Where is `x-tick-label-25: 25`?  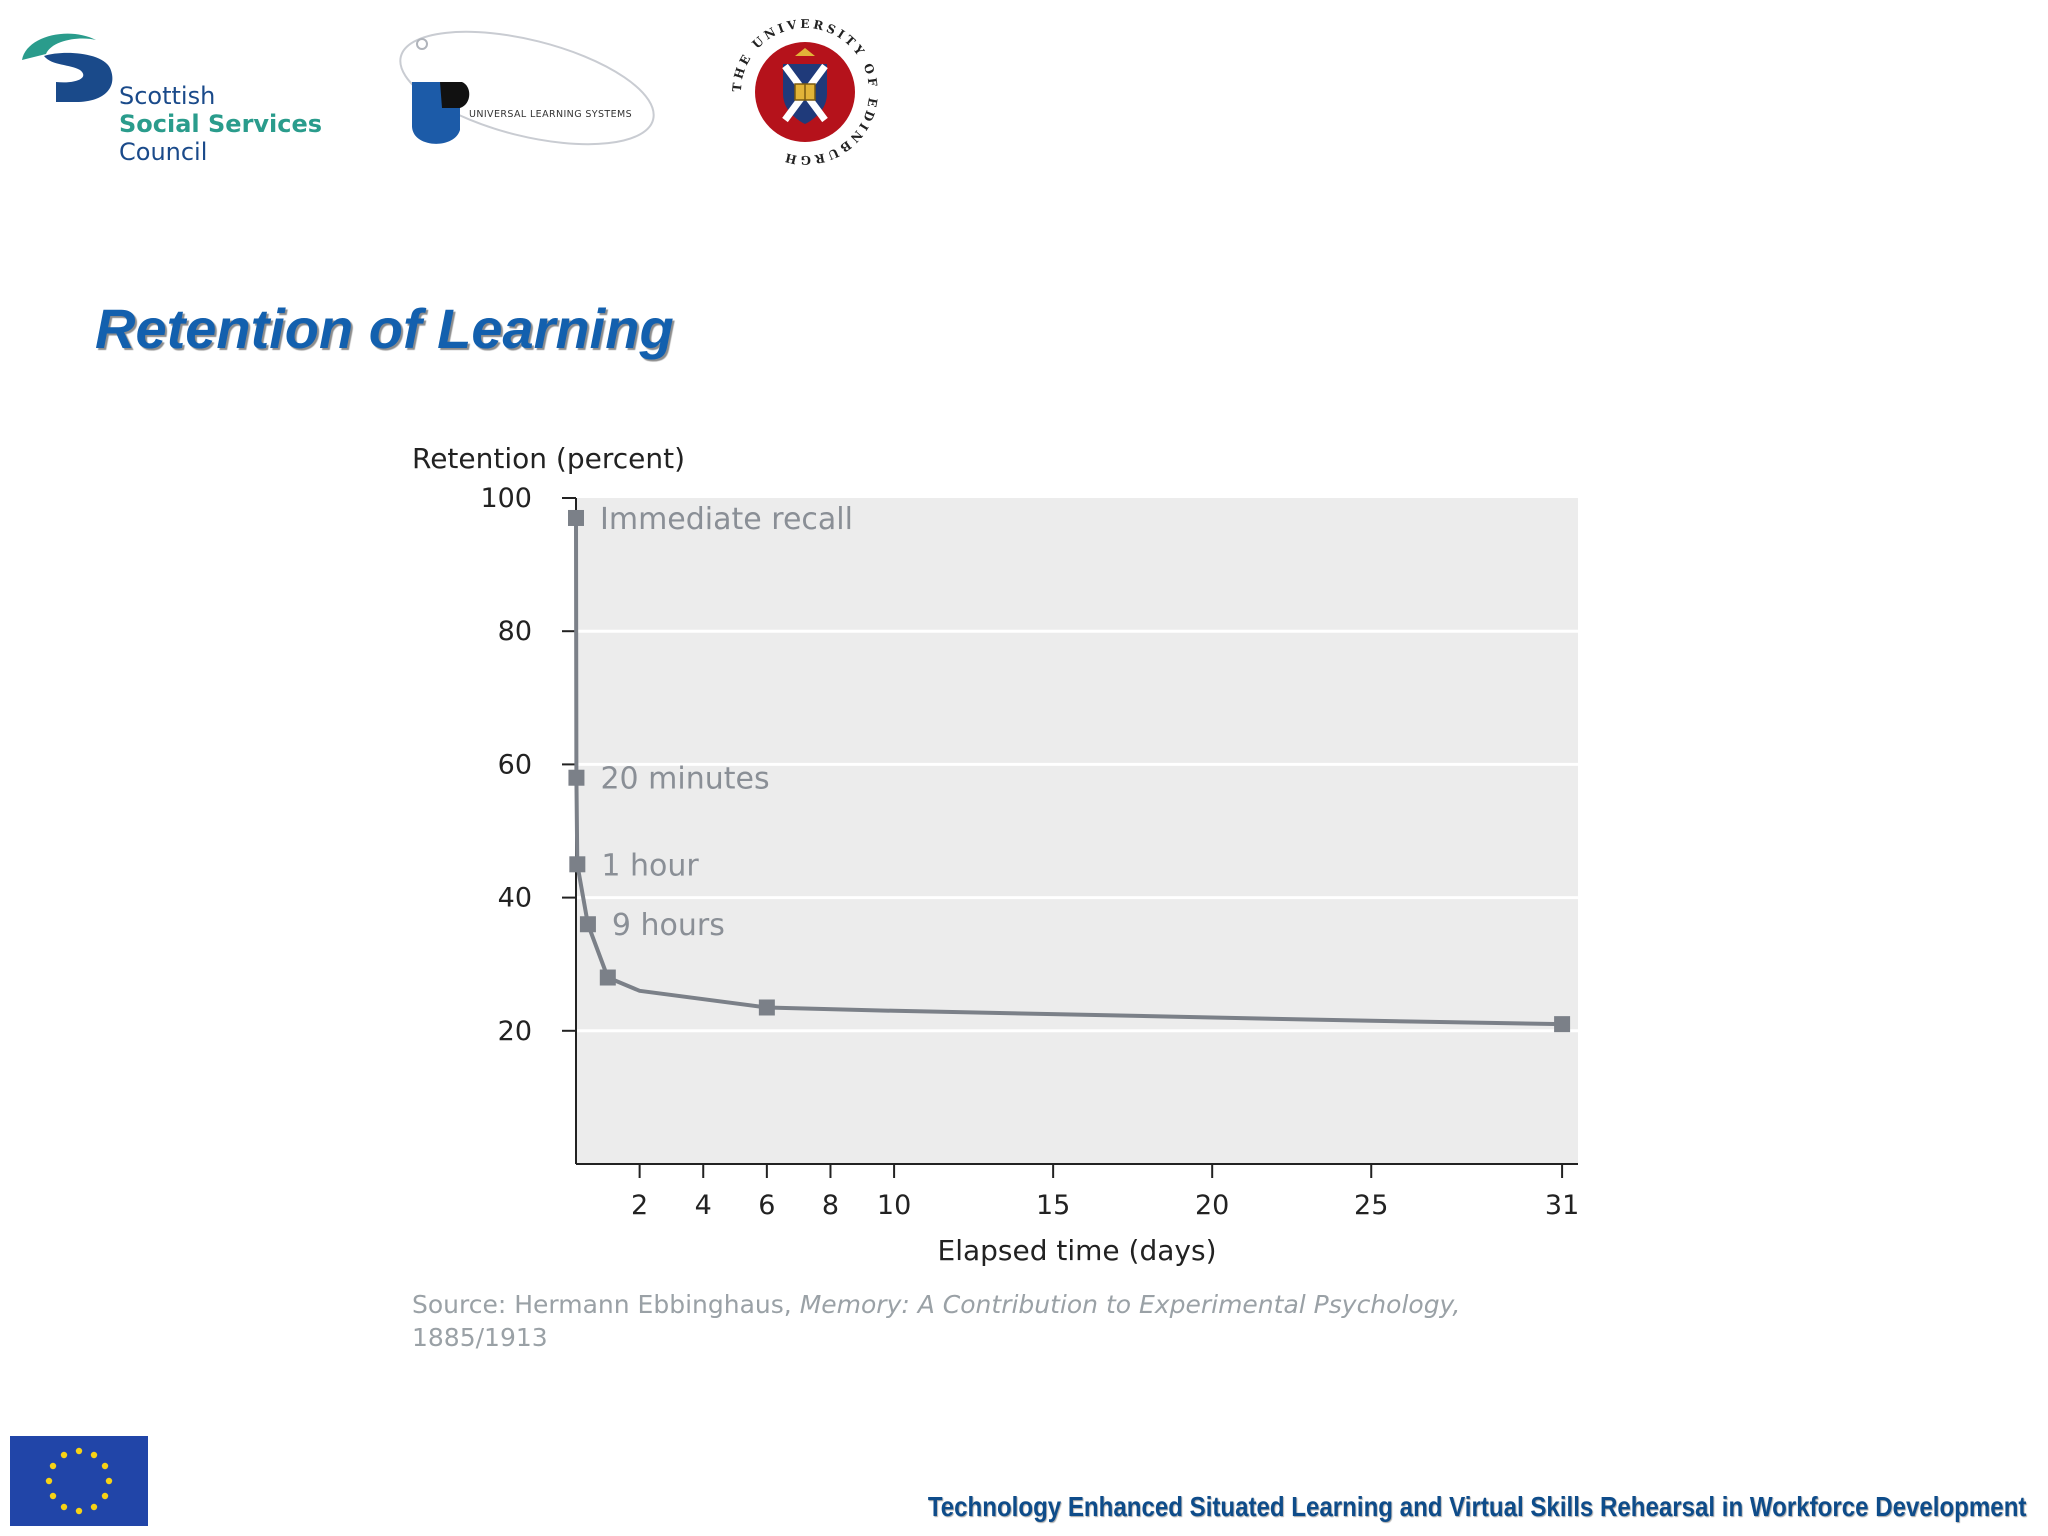 x-tick-label-25: 25 is located at coordinates (1371, 1205).